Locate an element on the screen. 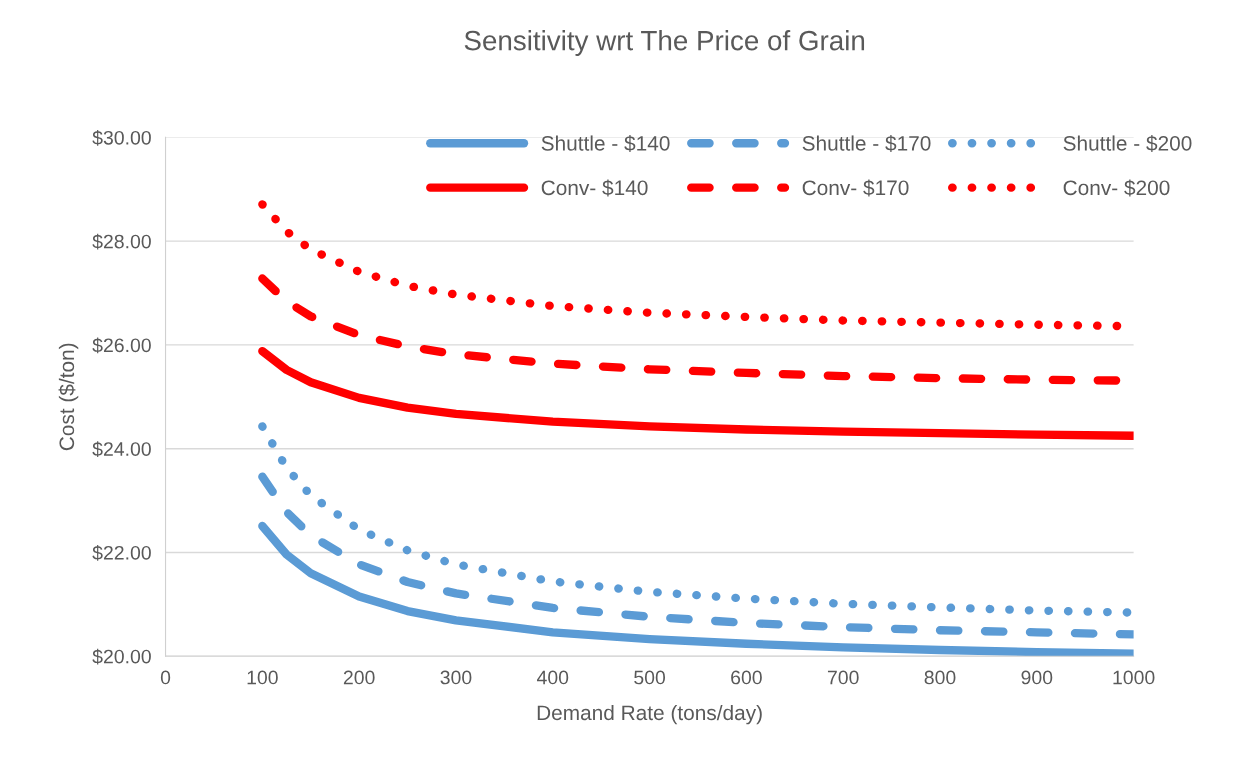 This screenshot has width=1254, height=772. y-tick-label: $26.00 is located at coordinates (121, 345).